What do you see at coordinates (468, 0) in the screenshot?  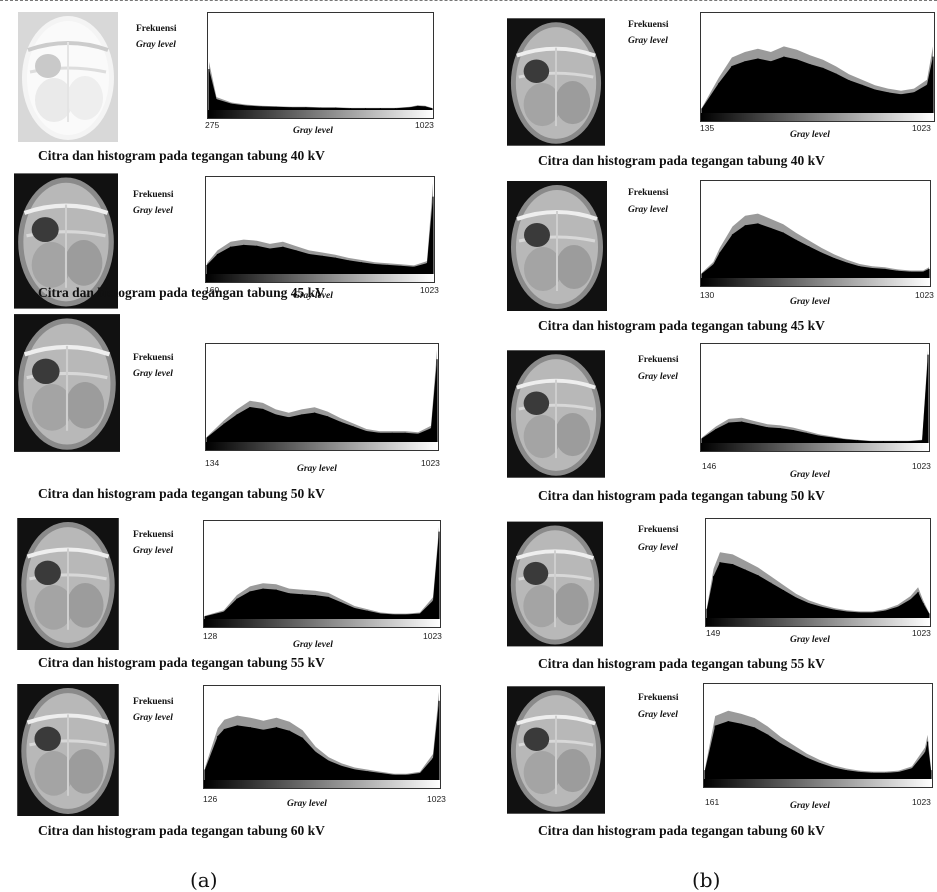 I see `top-border` at bounding box center [468, 0].